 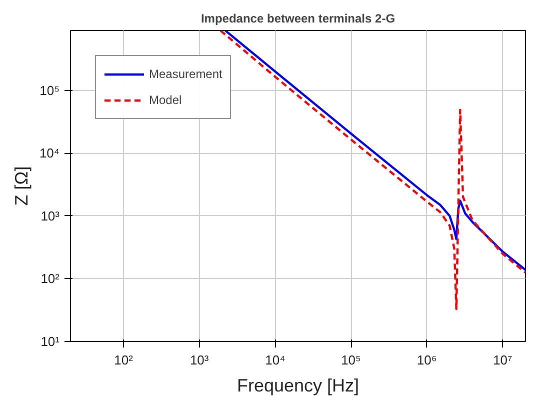 What do you see at coordinates (165, 100) in the screenshot?
I see `legend-label: Model` at bounding box center [165, 100].